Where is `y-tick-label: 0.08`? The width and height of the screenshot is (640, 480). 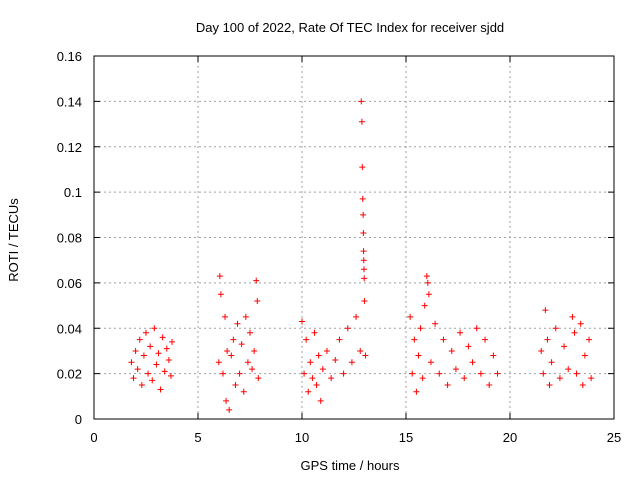 y-tick-label: 0.08 is located at coordinates (69, 238).